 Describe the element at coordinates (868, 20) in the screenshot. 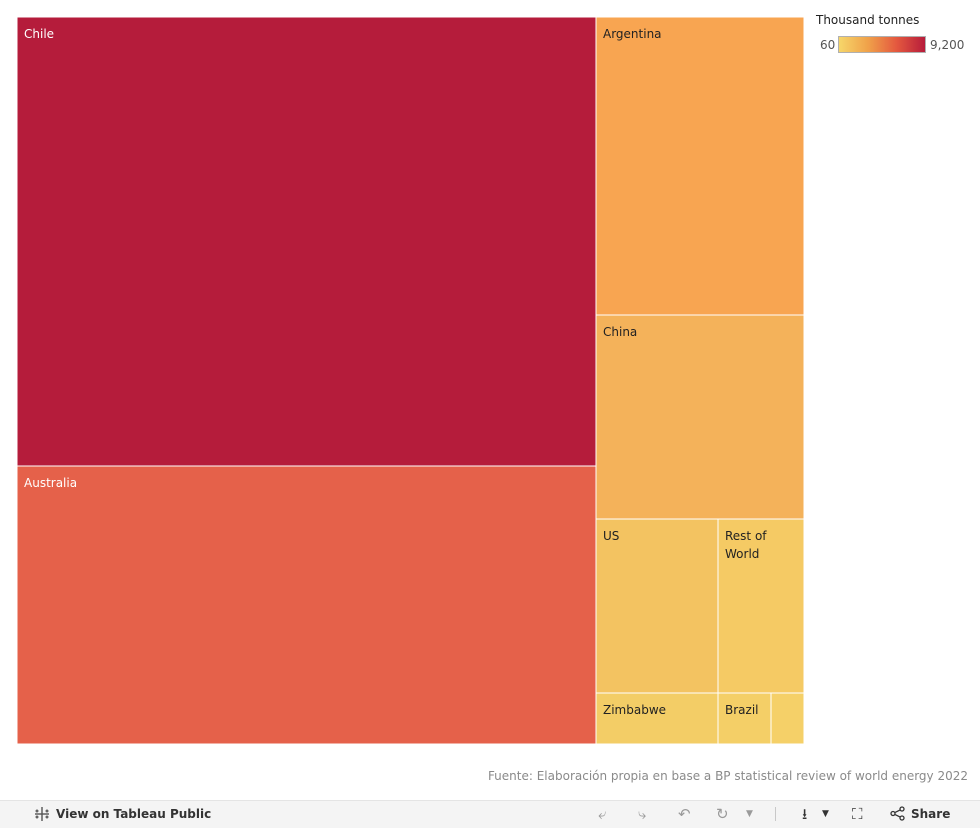

I see `legend-title: Thousand tonnes` at that location.